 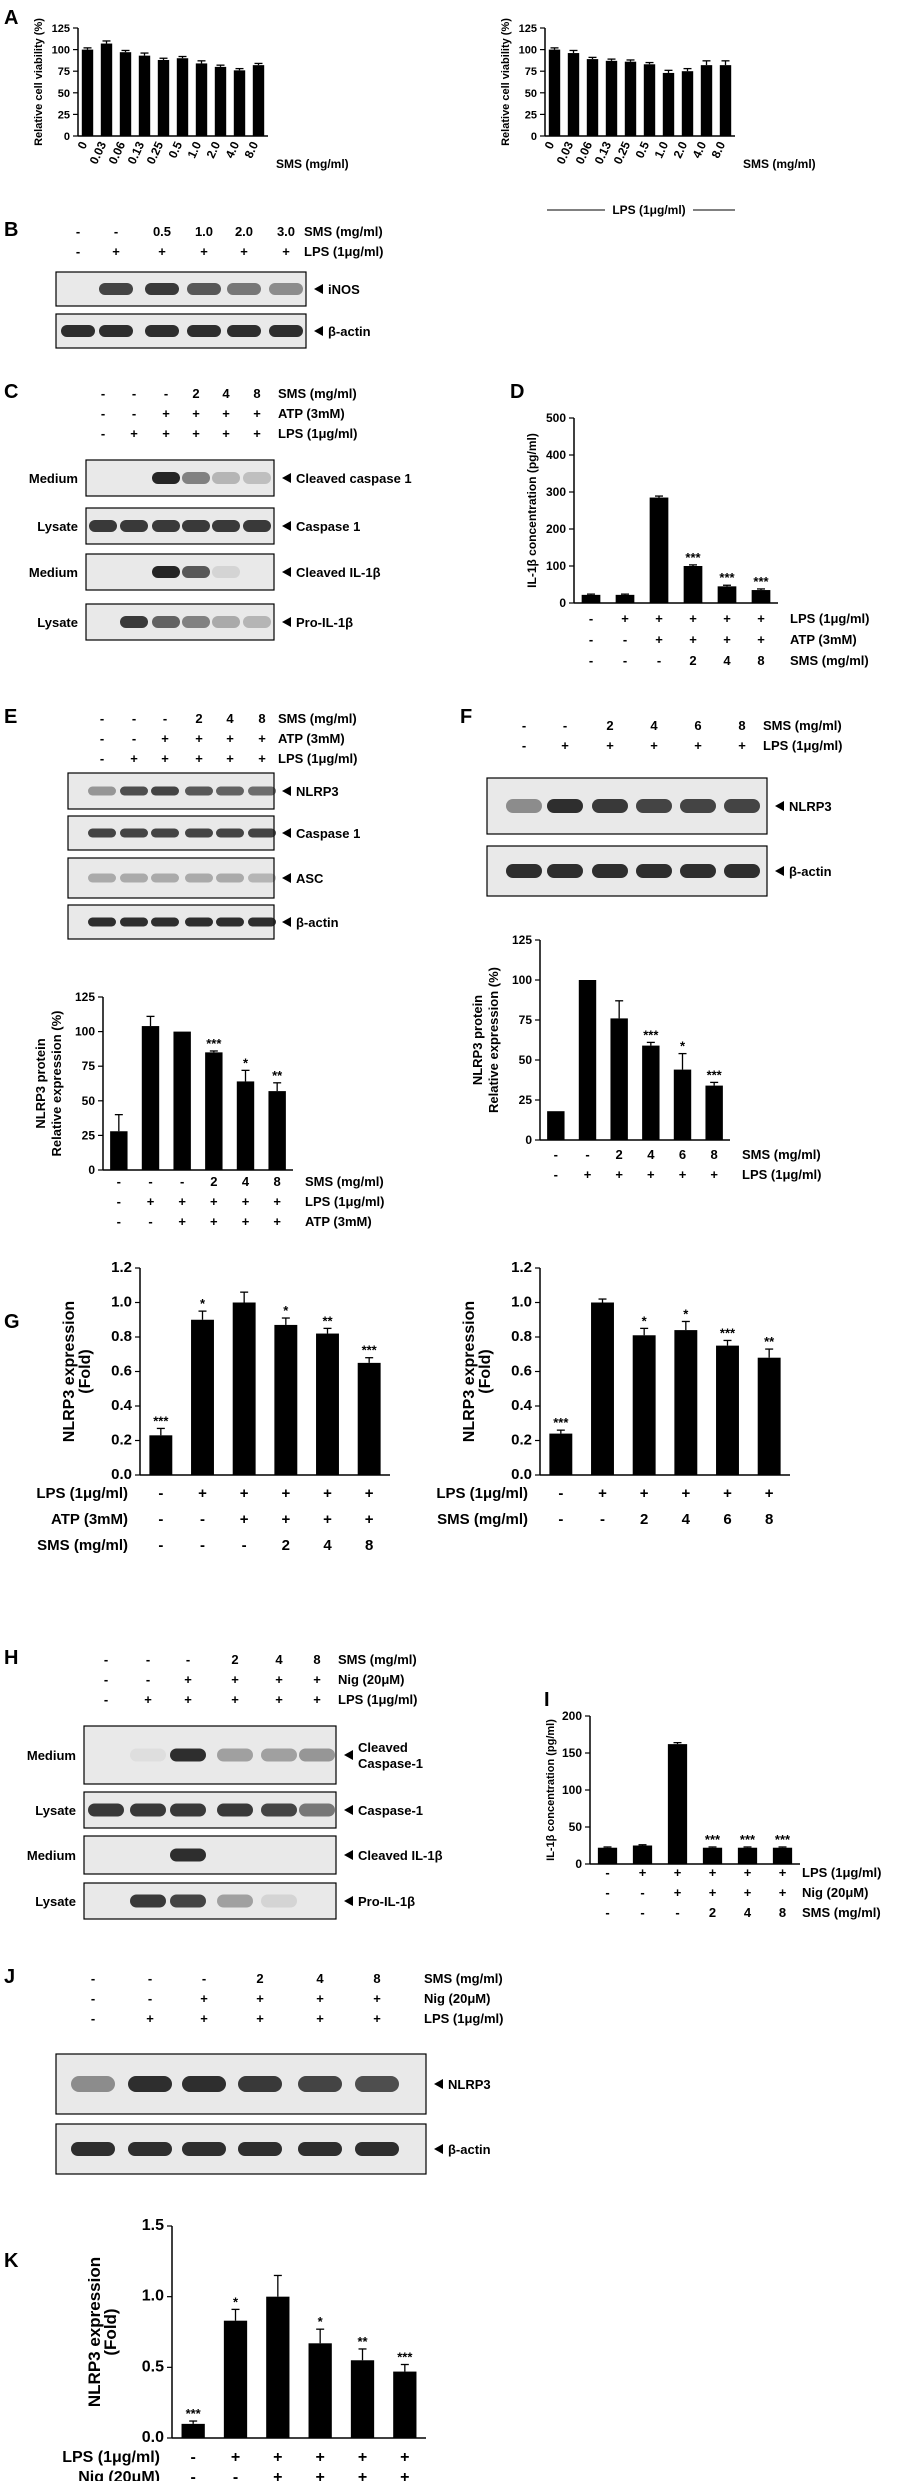 What do you see at coordinates (210, 1755) in the screenshot?
I see `blot-membrane` at bounding box center [210, 1755].